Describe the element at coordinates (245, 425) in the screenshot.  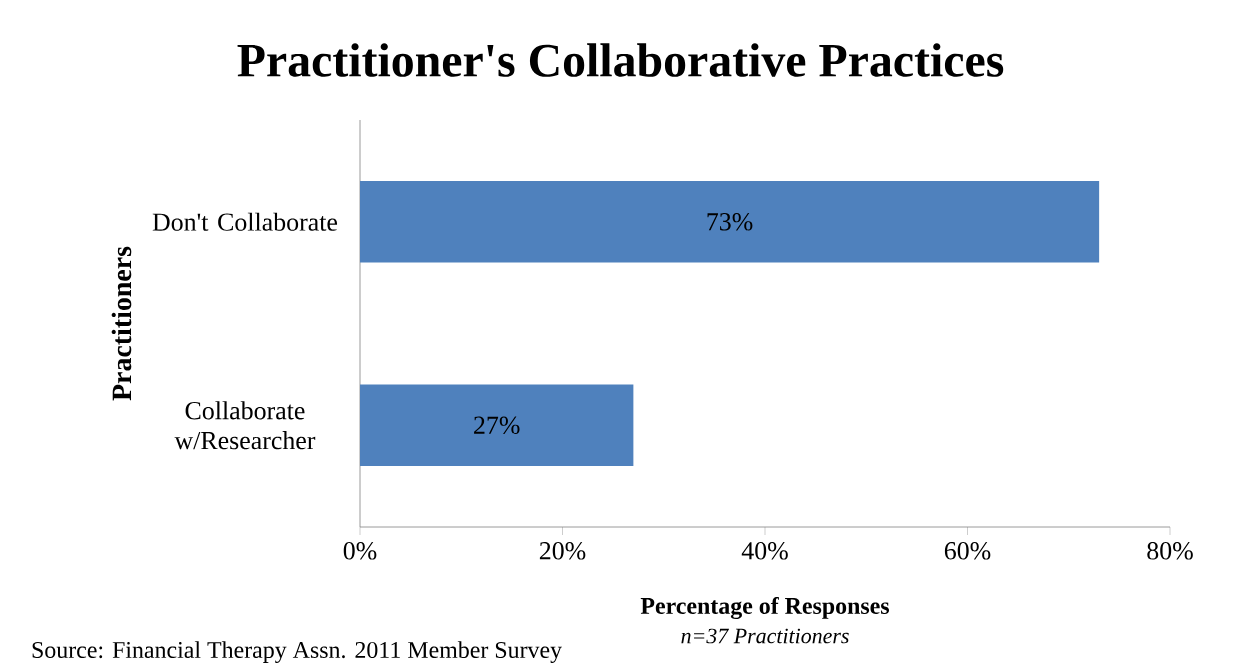
I see `y-tick-label: Collaborate w/Researcher` at that location.